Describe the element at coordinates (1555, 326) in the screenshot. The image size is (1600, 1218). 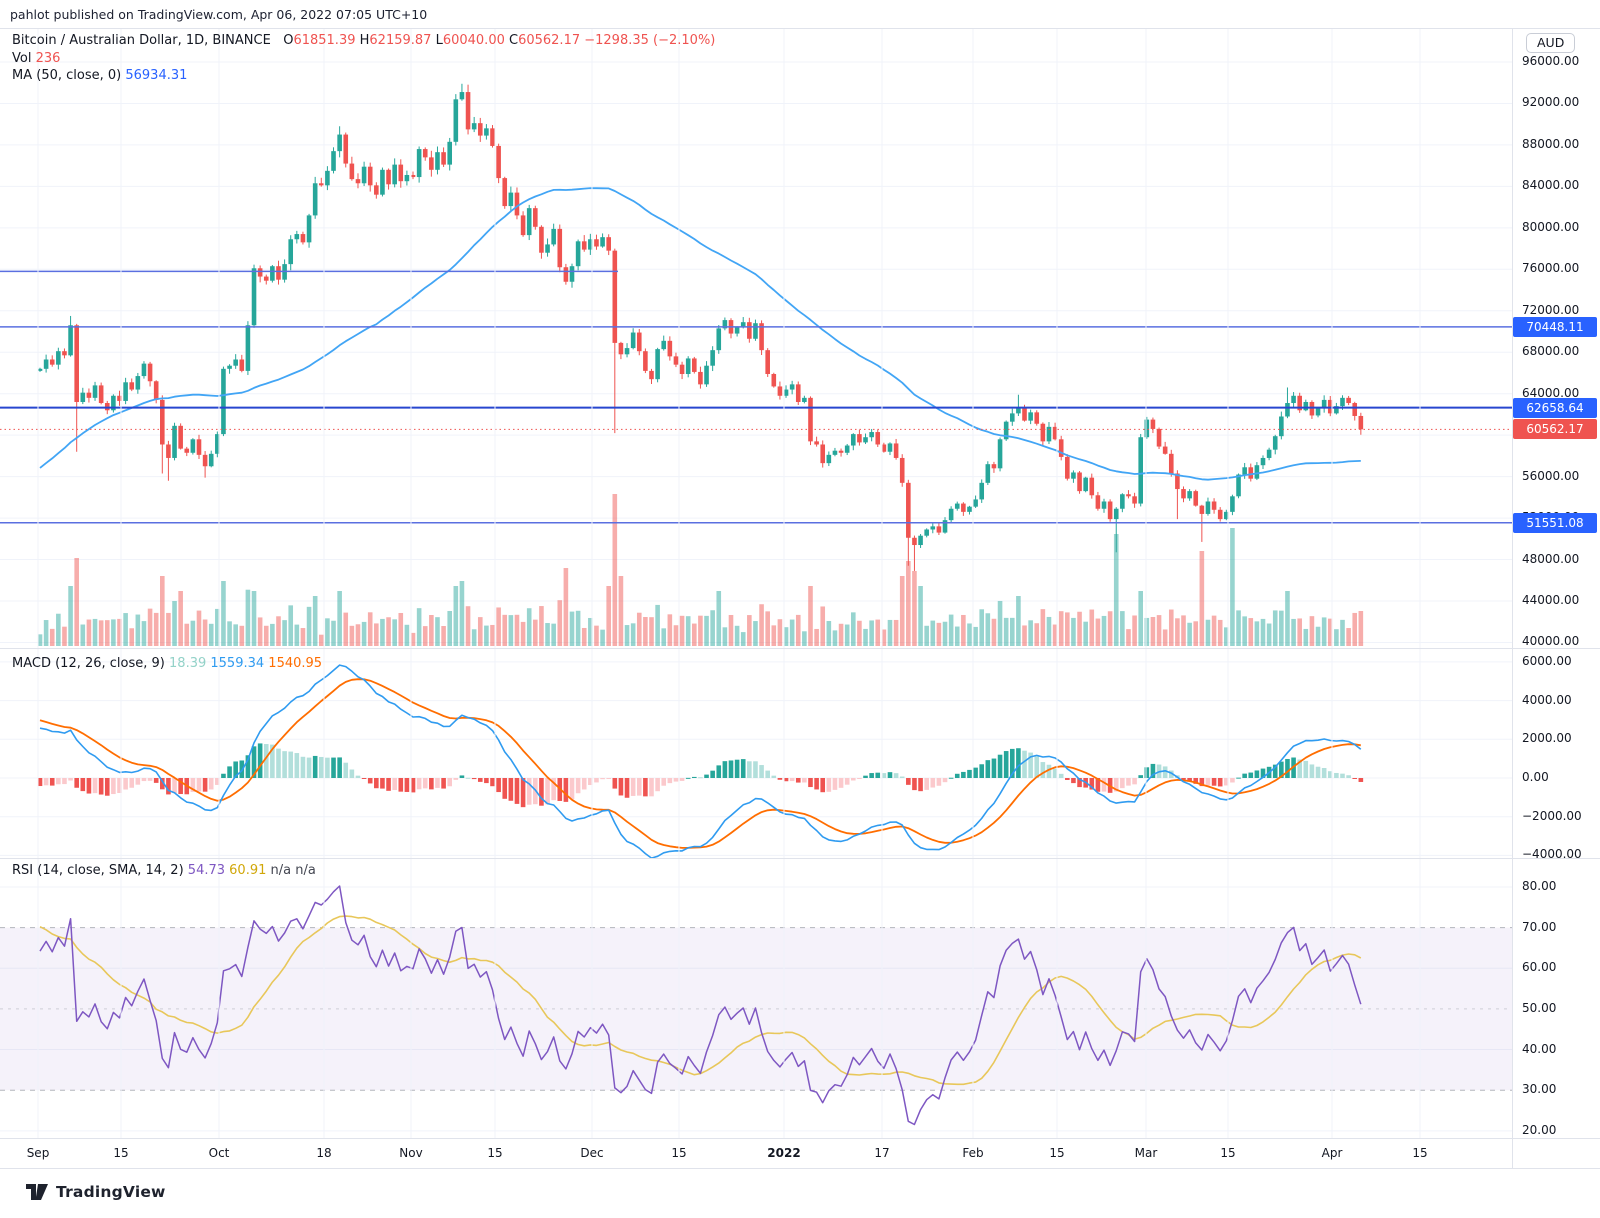
I see `price-level-tag: 70448.11` at that location.